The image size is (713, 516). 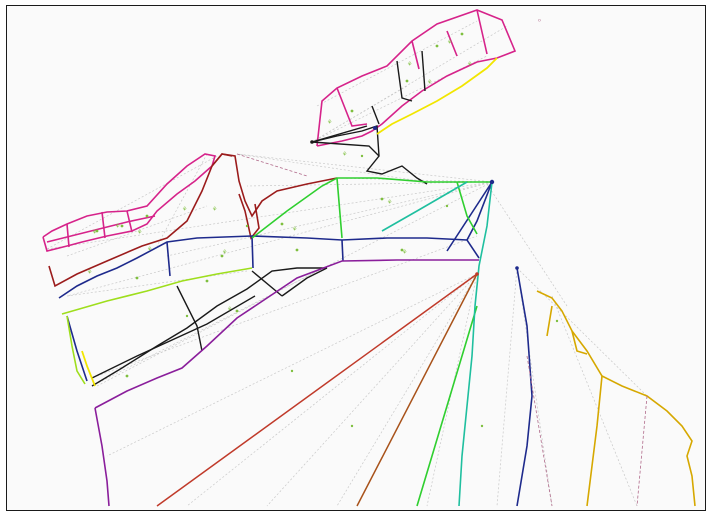 What do you see at coordinates (616, 398) in the screenshot?
I see `boundary-gold` at bounding box center [616, 398].